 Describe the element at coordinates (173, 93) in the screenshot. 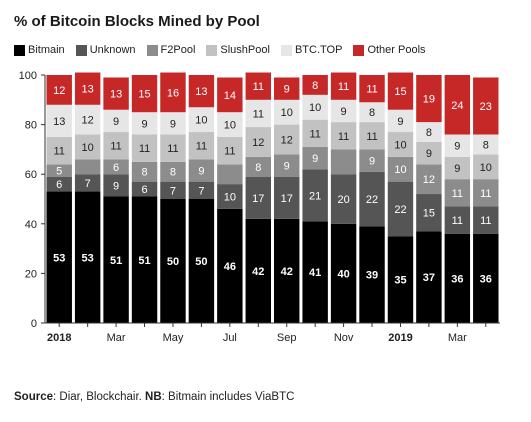

I see `data-label: 16` at that location.